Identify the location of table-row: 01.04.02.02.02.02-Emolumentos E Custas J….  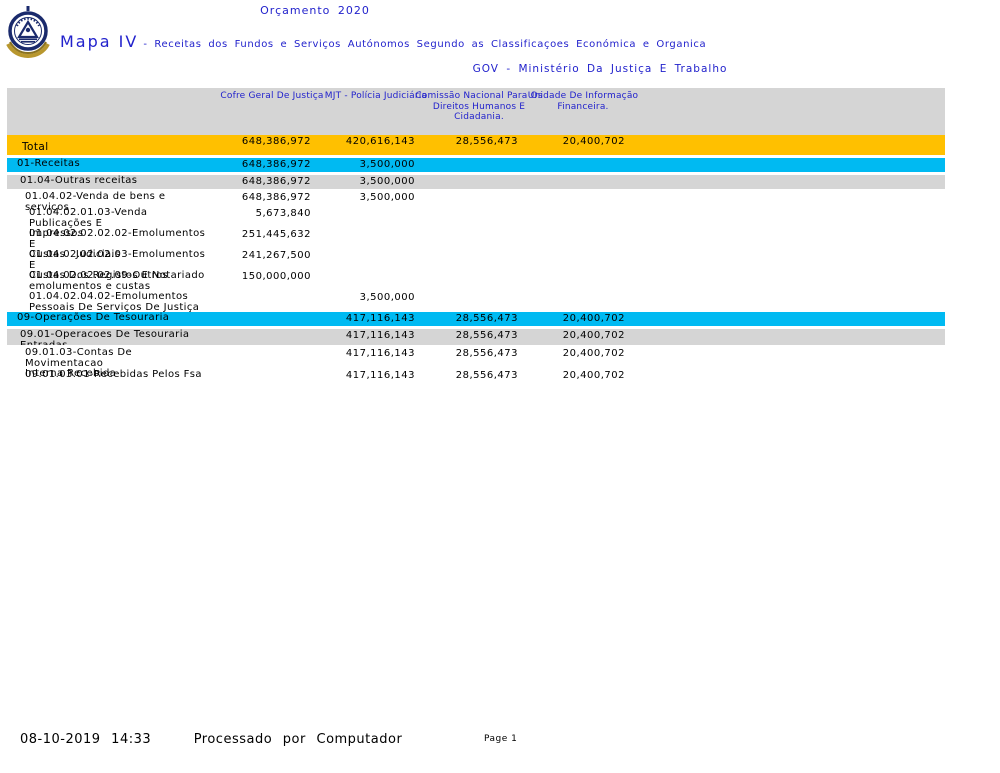
(476, 244).